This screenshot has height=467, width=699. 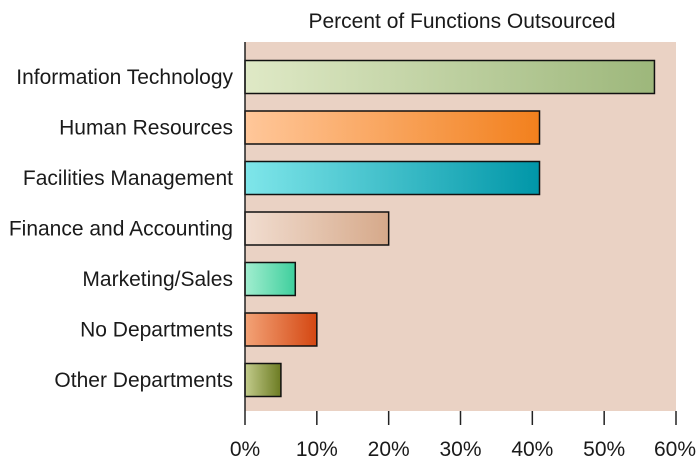 What do you see at coordinates (245, 449) in the screenshot?
I see `x-tick-label: 0%` at bounding box center [245, 449].